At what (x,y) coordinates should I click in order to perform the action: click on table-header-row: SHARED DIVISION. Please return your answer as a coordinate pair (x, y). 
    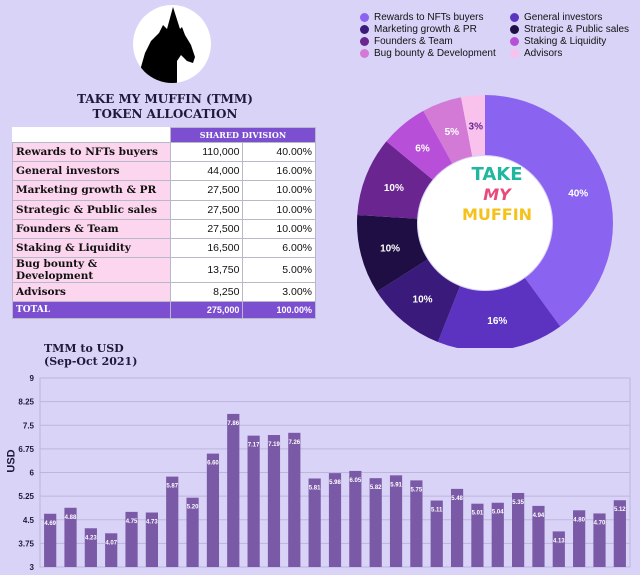
    Looking at the image, I should click on (164, 135).